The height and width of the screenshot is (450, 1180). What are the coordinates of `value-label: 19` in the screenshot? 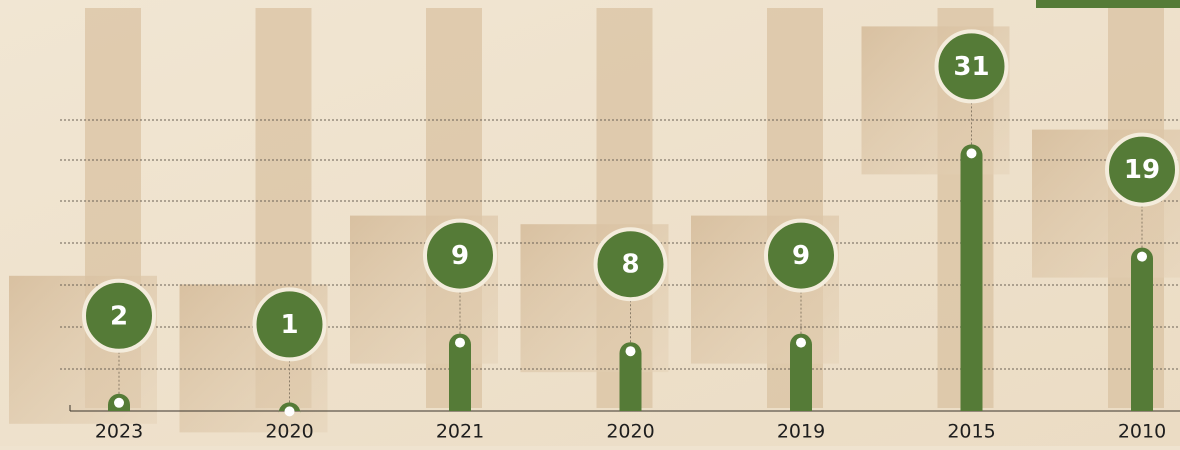 It's located at (1142, 170).